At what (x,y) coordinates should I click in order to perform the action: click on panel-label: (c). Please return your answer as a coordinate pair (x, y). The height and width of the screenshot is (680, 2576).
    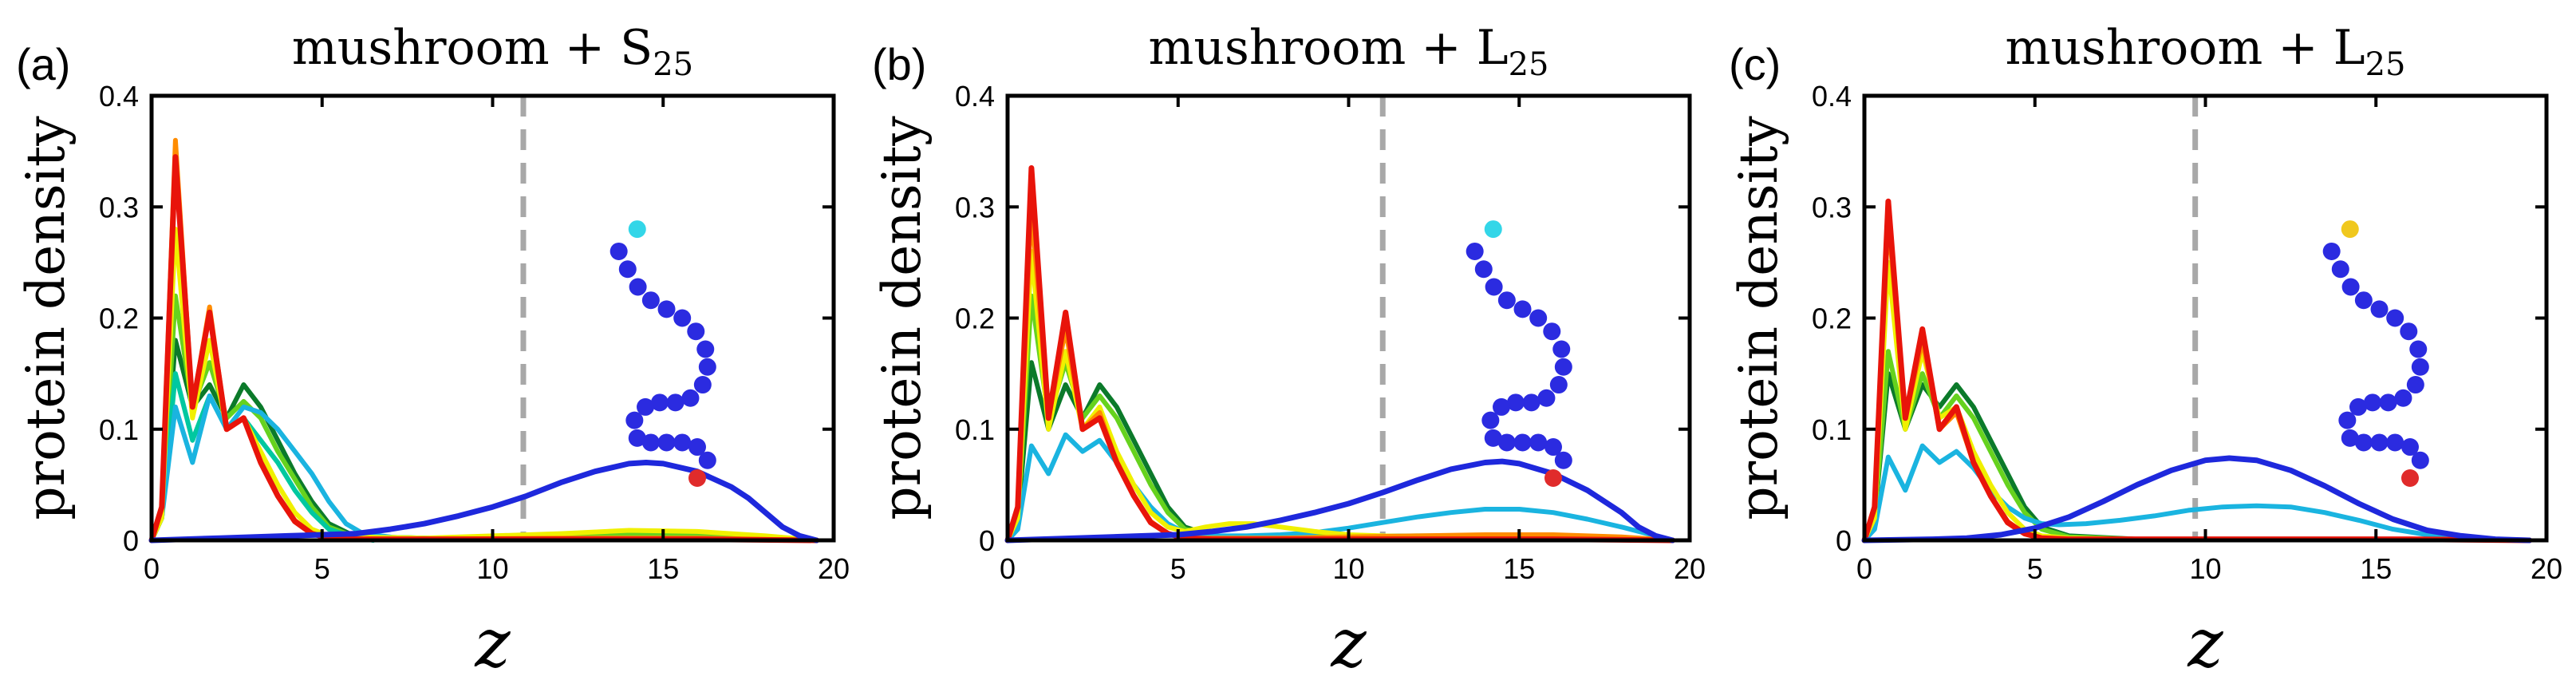
    Looking at the image, I should click on (1755, 64).